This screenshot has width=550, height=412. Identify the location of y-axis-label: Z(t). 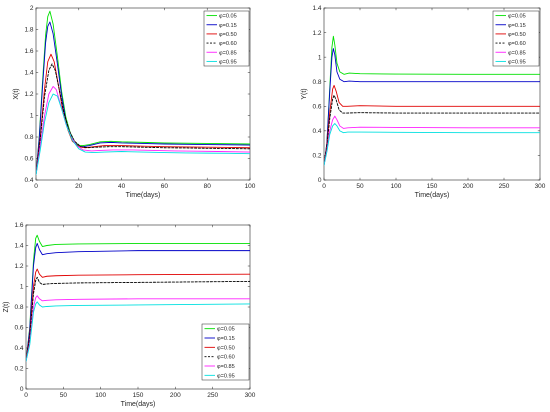
(6, 307).